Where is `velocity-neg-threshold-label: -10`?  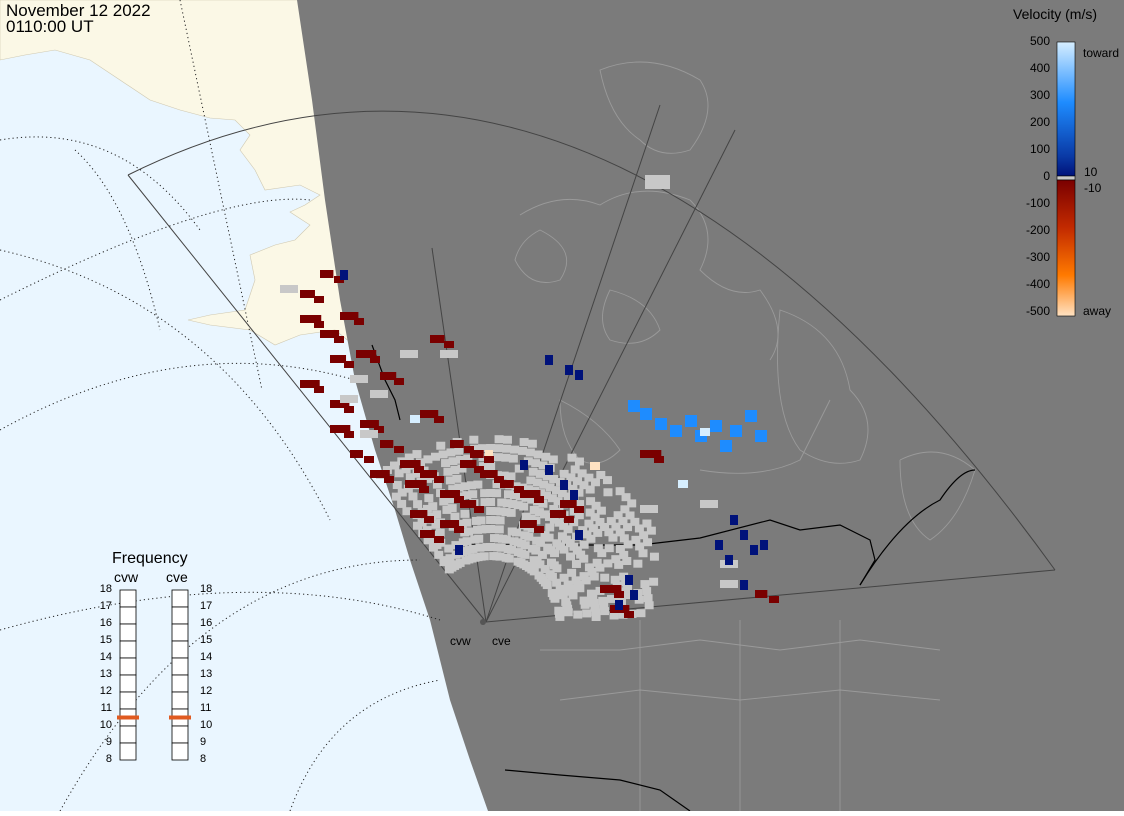 velocity-neg-threshold-label: -10 is located at coordinates (1093, 188).